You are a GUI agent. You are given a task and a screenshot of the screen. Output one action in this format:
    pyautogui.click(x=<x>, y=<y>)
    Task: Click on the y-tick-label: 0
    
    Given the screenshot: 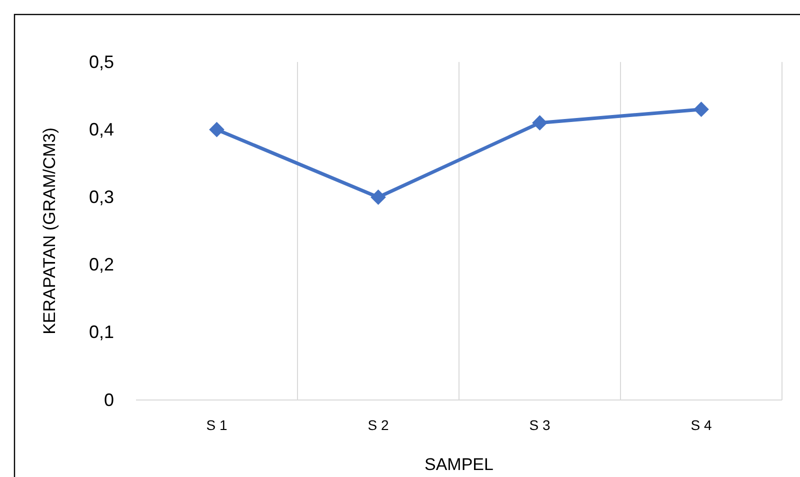 What is the action you would take?
    pyautogui.click(x=109, y=400)
    